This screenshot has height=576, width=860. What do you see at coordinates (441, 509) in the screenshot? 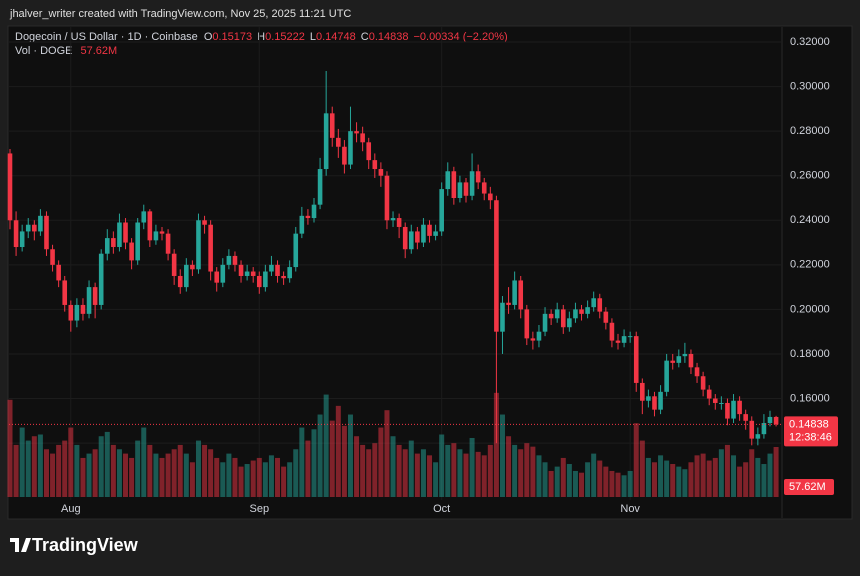
I see `x-tick-label: Oct` at bounding box center [441, 509].